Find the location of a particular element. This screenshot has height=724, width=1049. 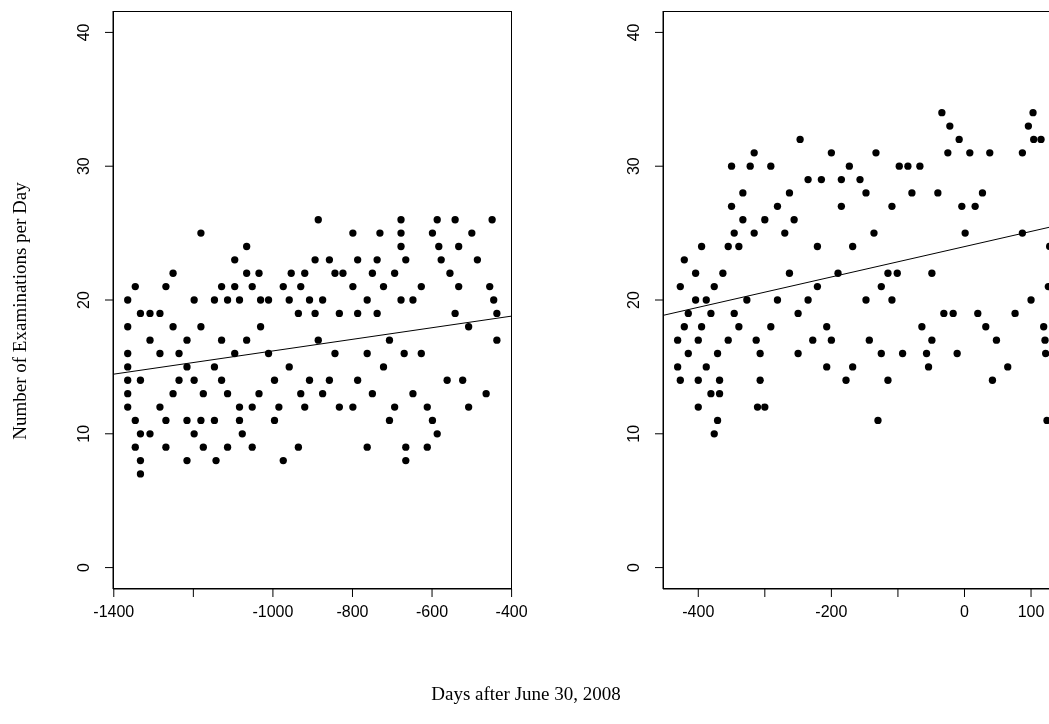

x-tick-label: -600 is located at coordinates (432, 611).